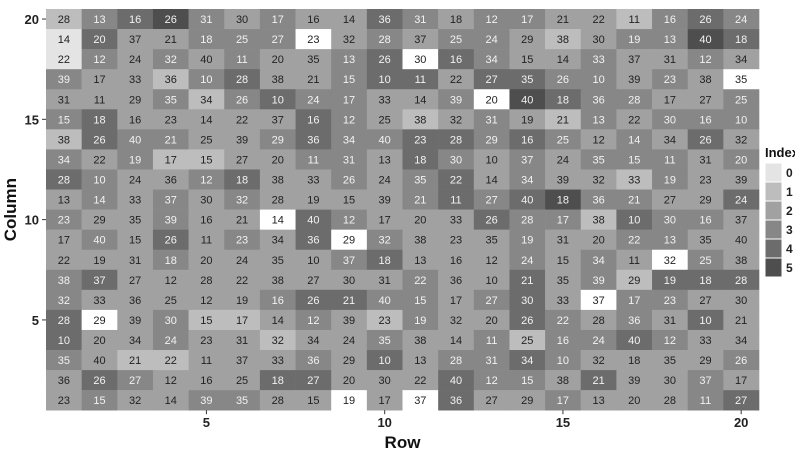 Image resolution: width=795 pixels, height=460 pixels. I want to click on x-tick-label: 20, so click(741, 422).